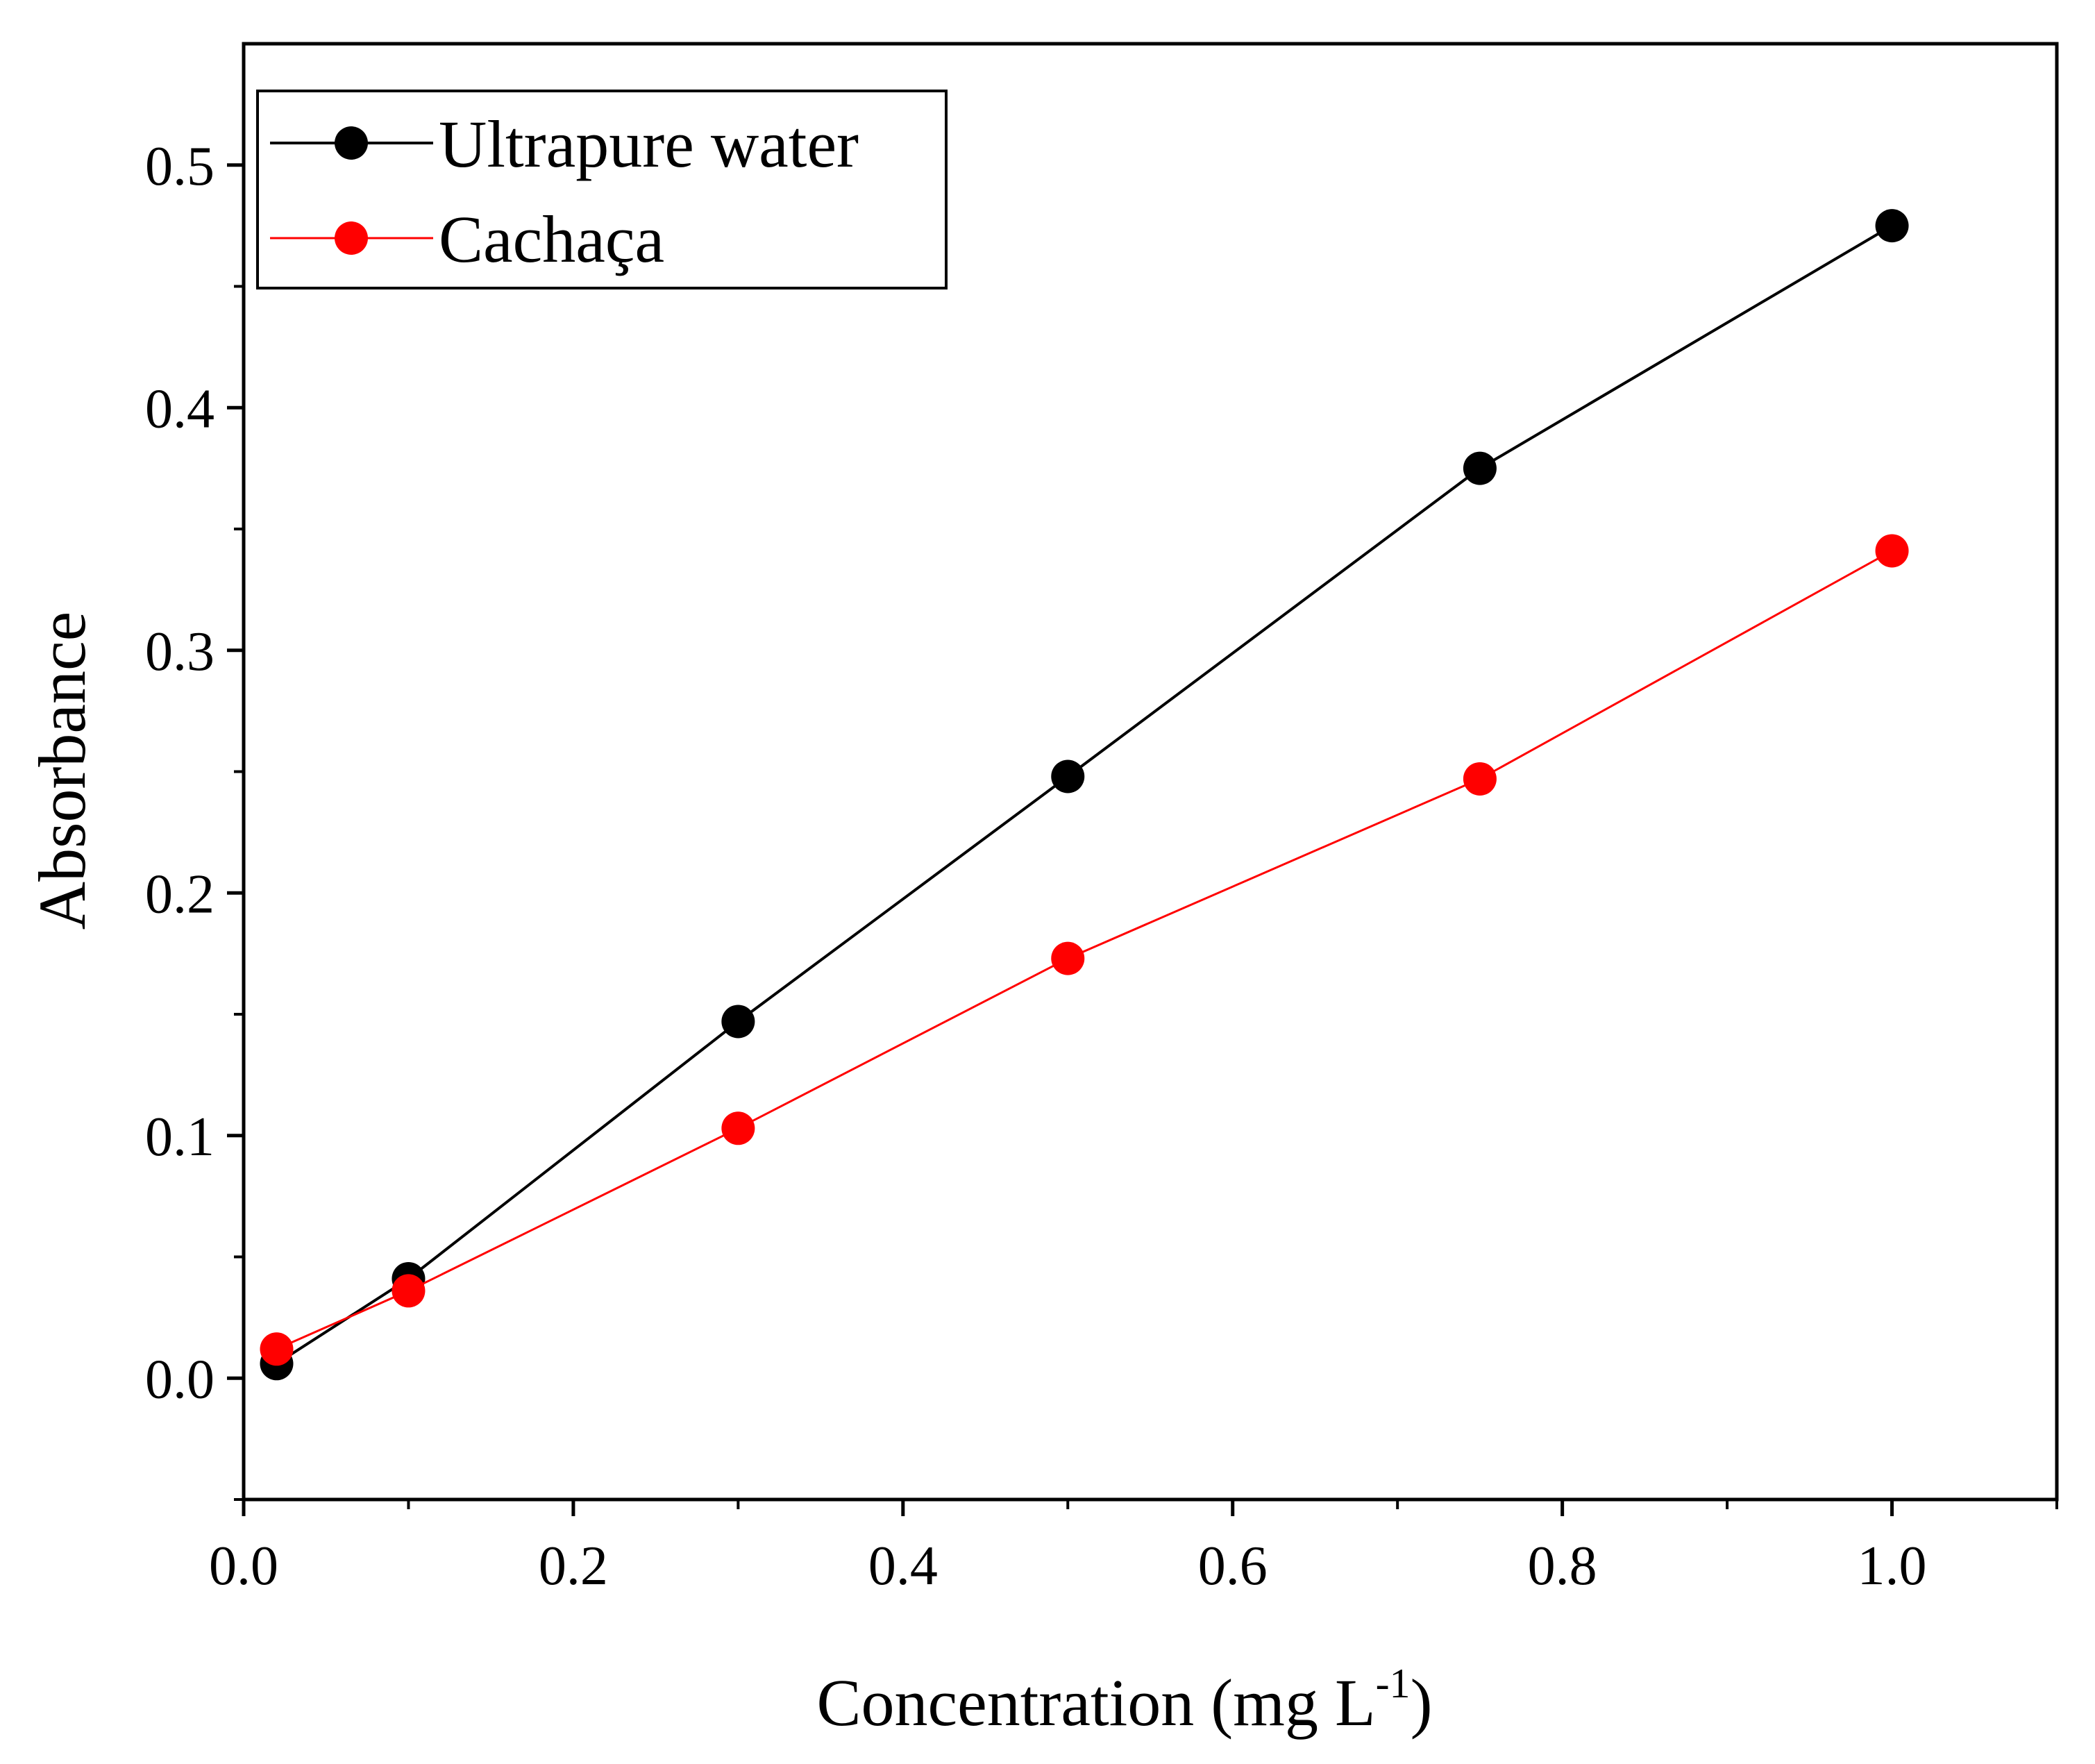  Describe the element at coordinates (194, 818) in the screenshot. I see `y-axis: 0.0 0.1 0.2 0.3 0.4 0.5` at that location.